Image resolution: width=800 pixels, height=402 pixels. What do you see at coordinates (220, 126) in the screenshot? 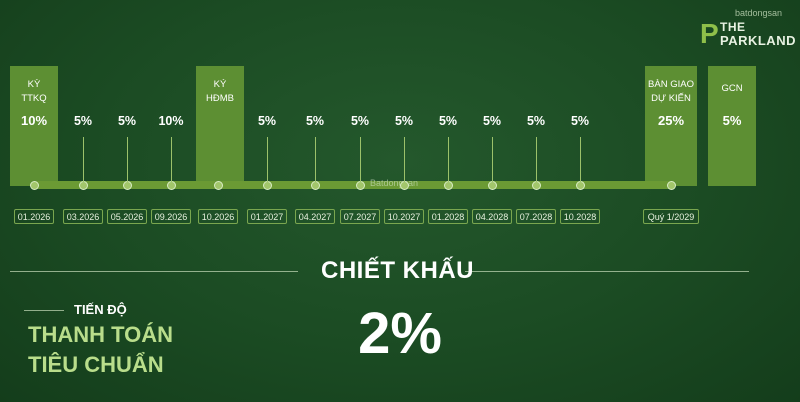
I see `panel-hdmb: KÝ HĐMB` at bounding box center [220, 126].